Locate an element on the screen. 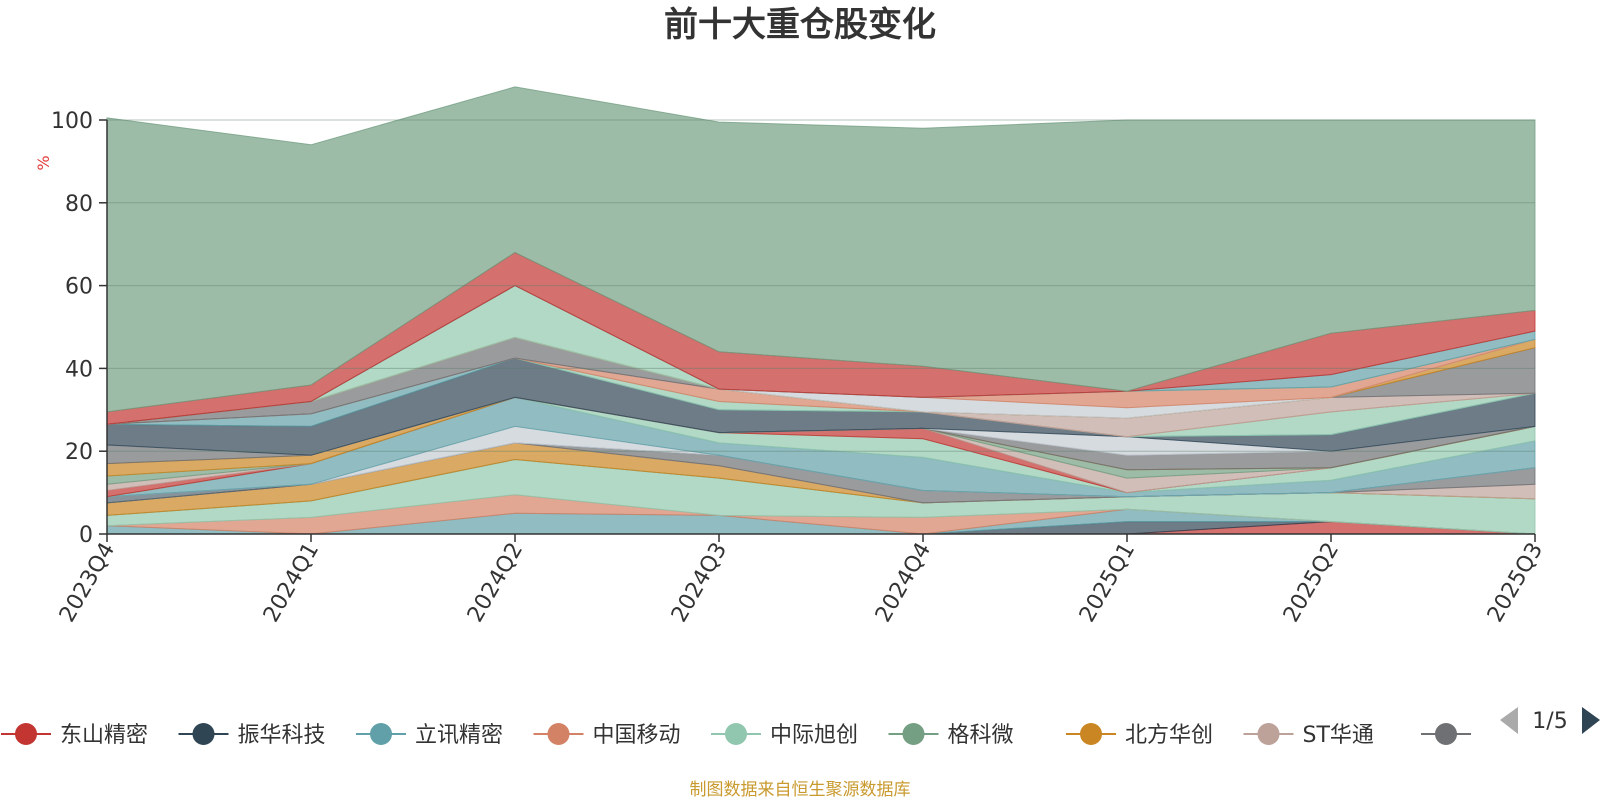  legend: 东山精密 振华科技 立讯精密 中国移动 中际旭创 格科微 北方华创 ST华通 德科. is located at coordinates (766, 735).